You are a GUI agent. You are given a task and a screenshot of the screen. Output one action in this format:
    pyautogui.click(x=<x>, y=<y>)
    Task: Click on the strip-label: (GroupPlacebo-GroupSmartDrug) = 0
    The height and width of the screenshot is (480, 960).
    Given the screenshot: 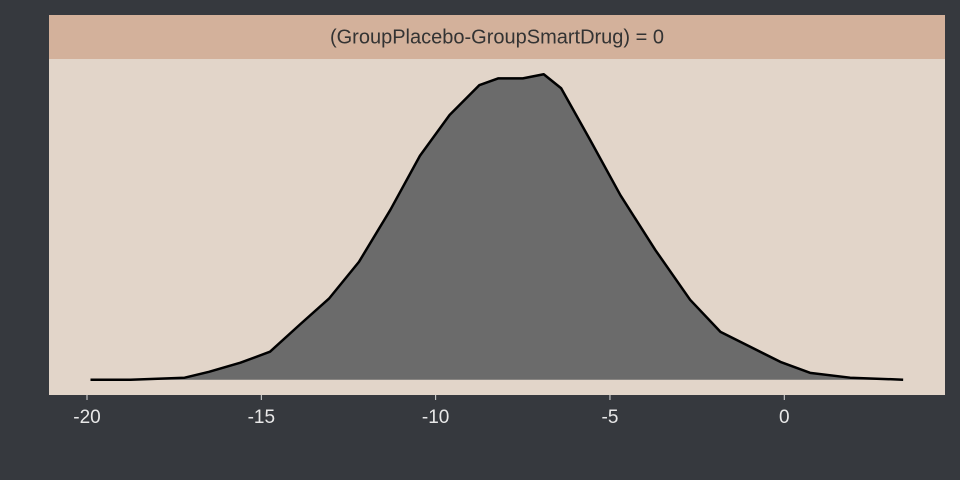 What is the action you would take?
    pyautogui.click(x=497, y=37)
    